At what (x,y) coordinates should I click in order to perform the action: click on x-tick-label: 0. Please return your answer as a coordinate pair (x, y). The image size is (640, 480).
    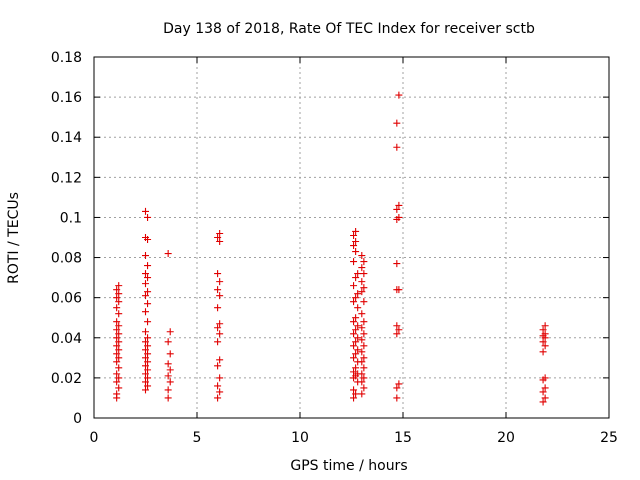
    Looking at the image, I should click on (94, 438).